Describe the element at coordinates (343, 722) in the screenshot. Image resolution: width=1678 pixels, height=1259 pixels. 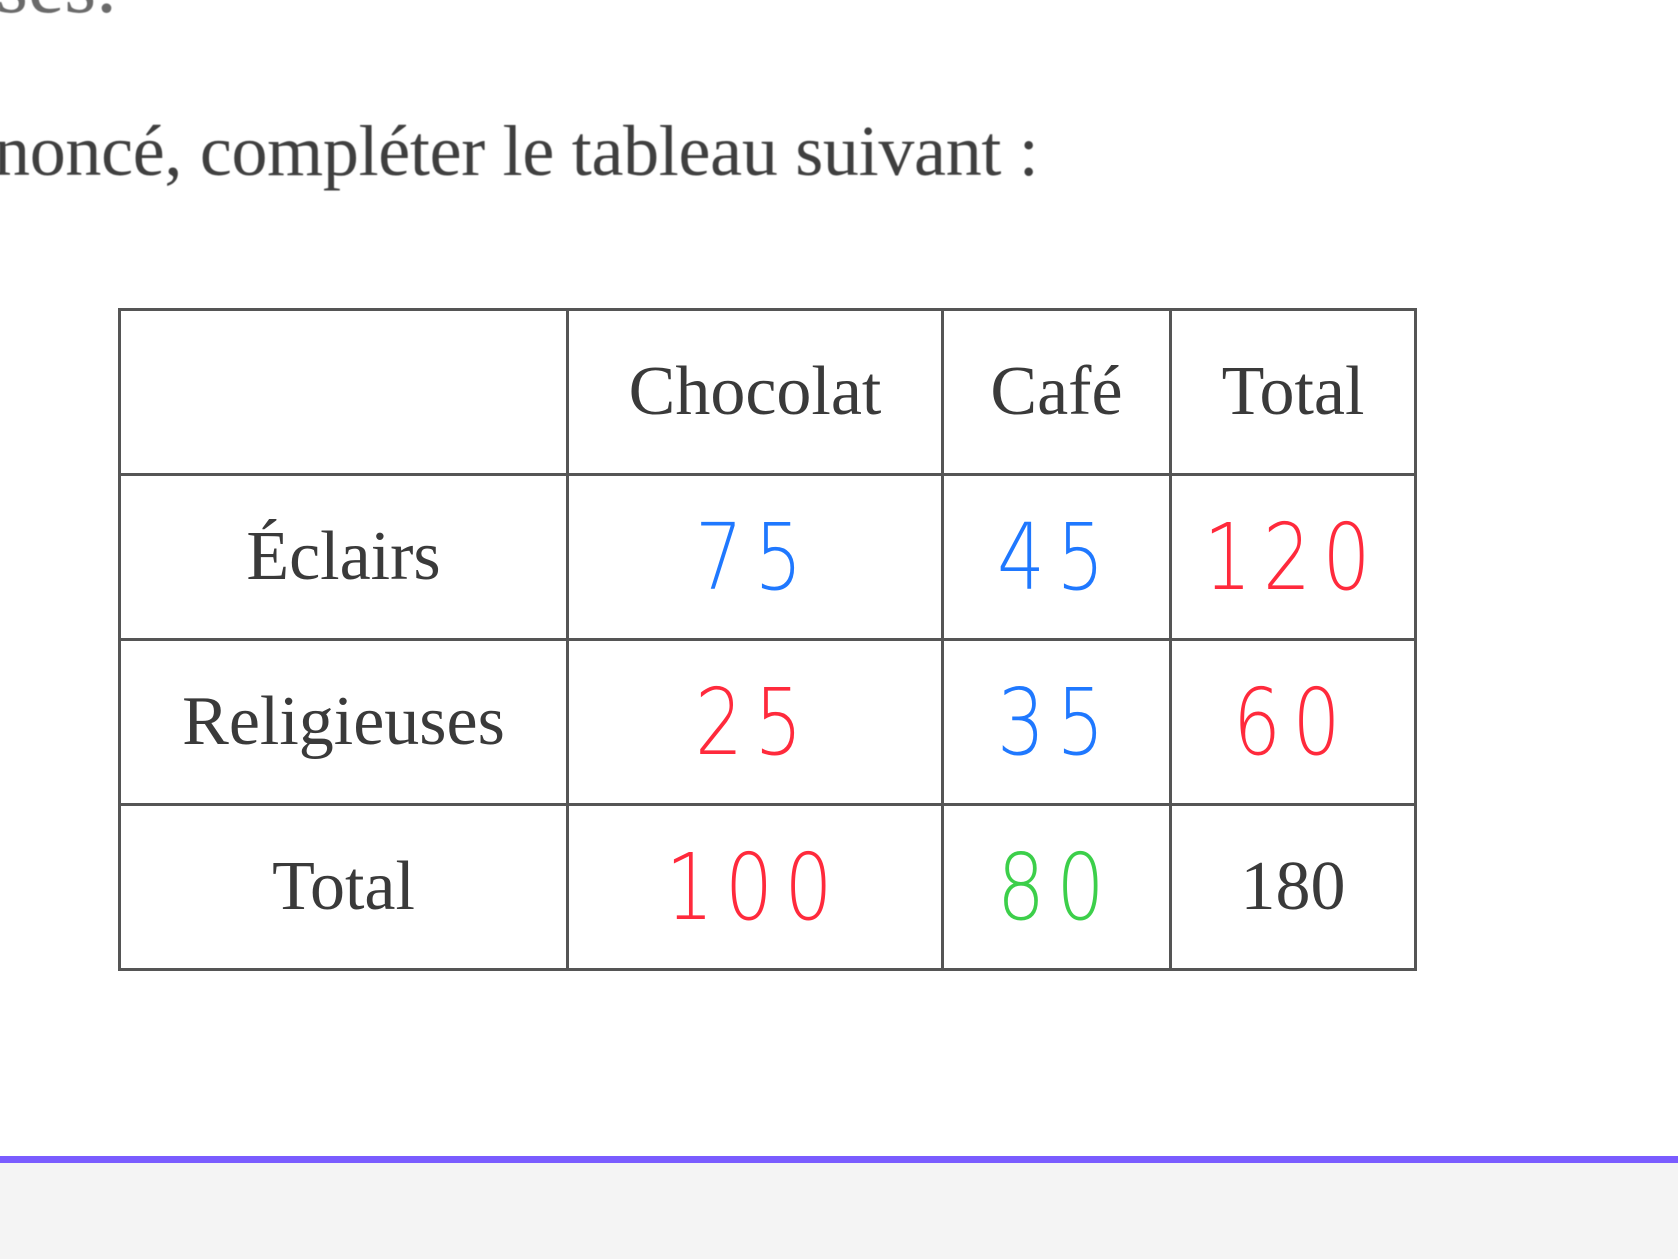
I see `row-label-religieuses: Religieuses` at that location.